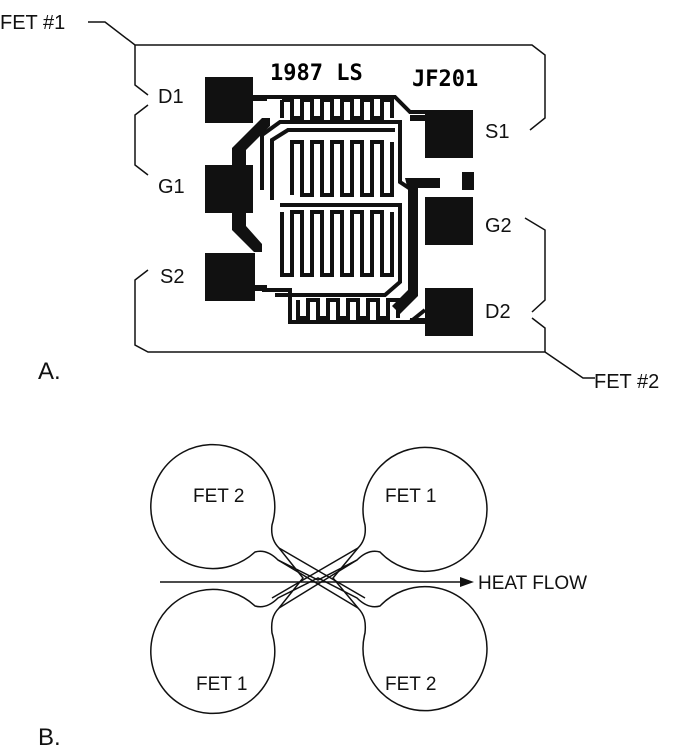 Image resolution: width=693 pixels, height=754 pixels. I want to click on pin-s1-label: S1, so click(497, 132).